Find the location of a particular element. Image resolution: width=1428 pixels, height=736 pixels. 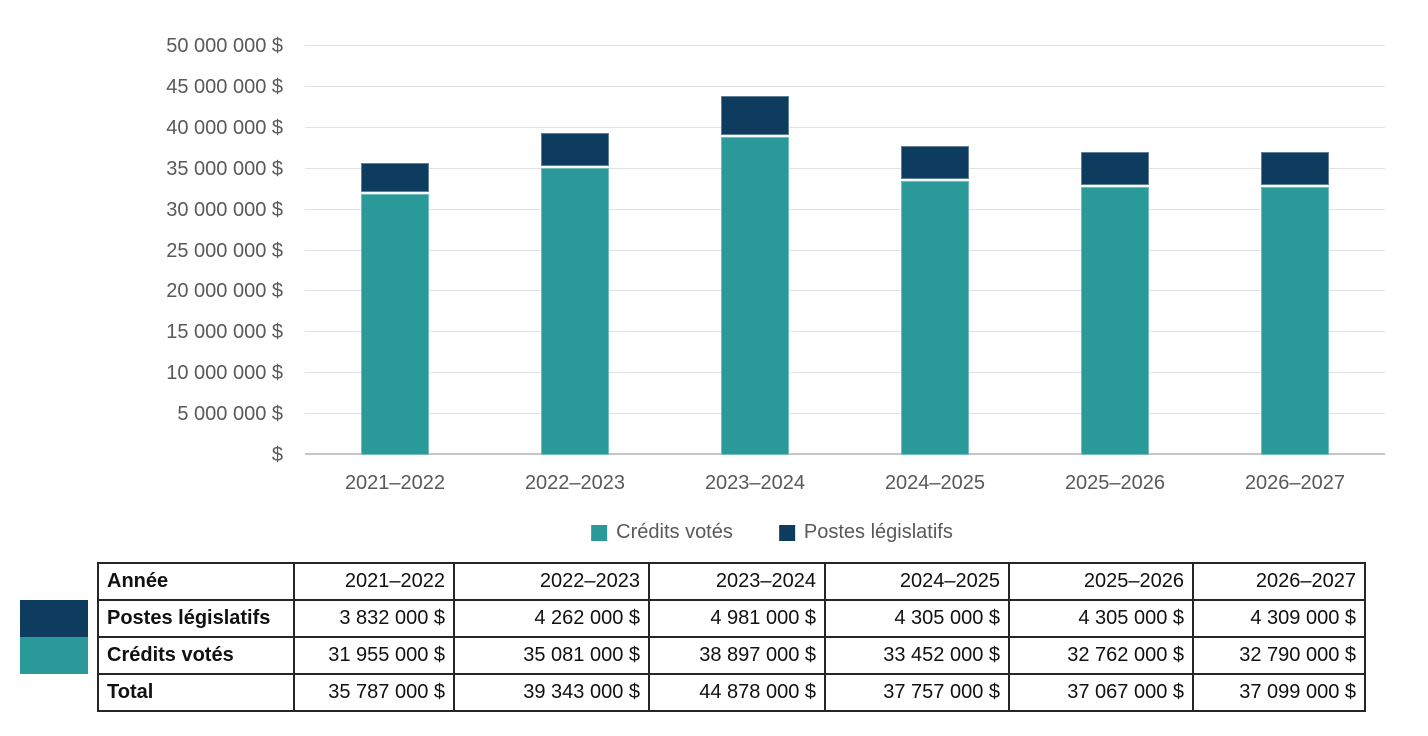

table-cell: 31 955 000 $ is located at coordinates (374, 655).